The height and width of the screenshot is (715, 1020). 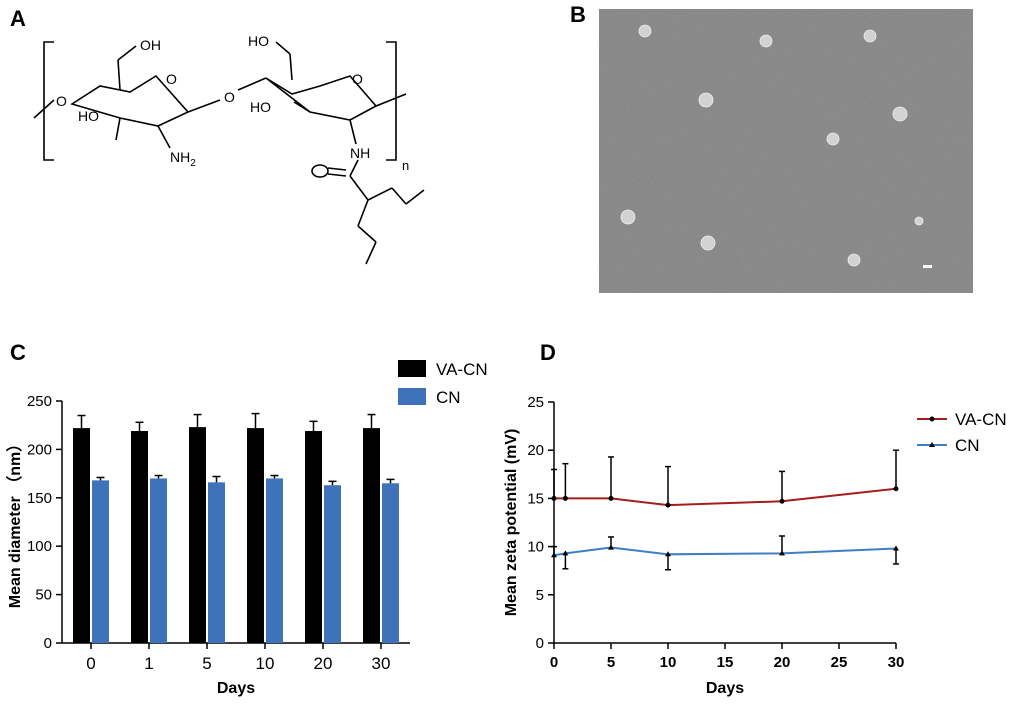 What do you see at coordinates (405, 165) in the screenshot?
I see `label-repeat-n: n` at bounding box center [405, 165].